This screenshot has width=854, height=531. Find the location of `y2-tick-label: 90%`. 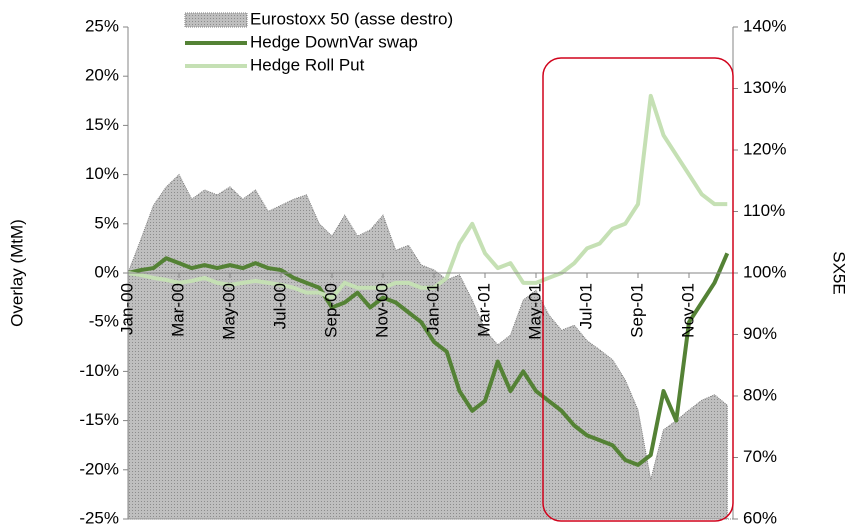

y2-tick-label: 90% is located at coordinates (760, 333).